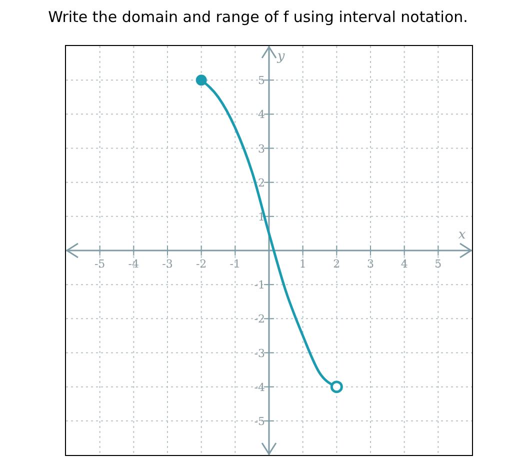 This screenshot has height=473, width=516. I want to click on x-tick-label: -4, so click(134, 264).